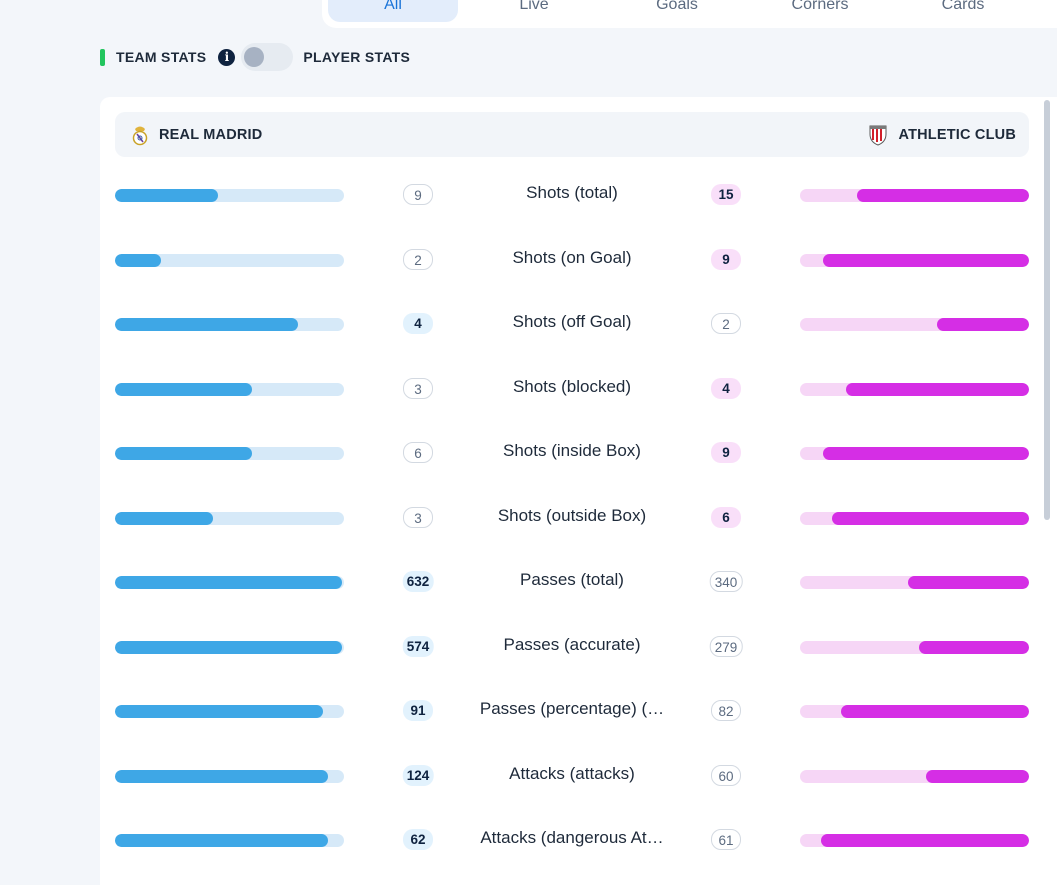  Describe the element at coordinates (572, 454) in the screenshot. I see `stat-row: 6 Shots (inside Box) 9` at that location.